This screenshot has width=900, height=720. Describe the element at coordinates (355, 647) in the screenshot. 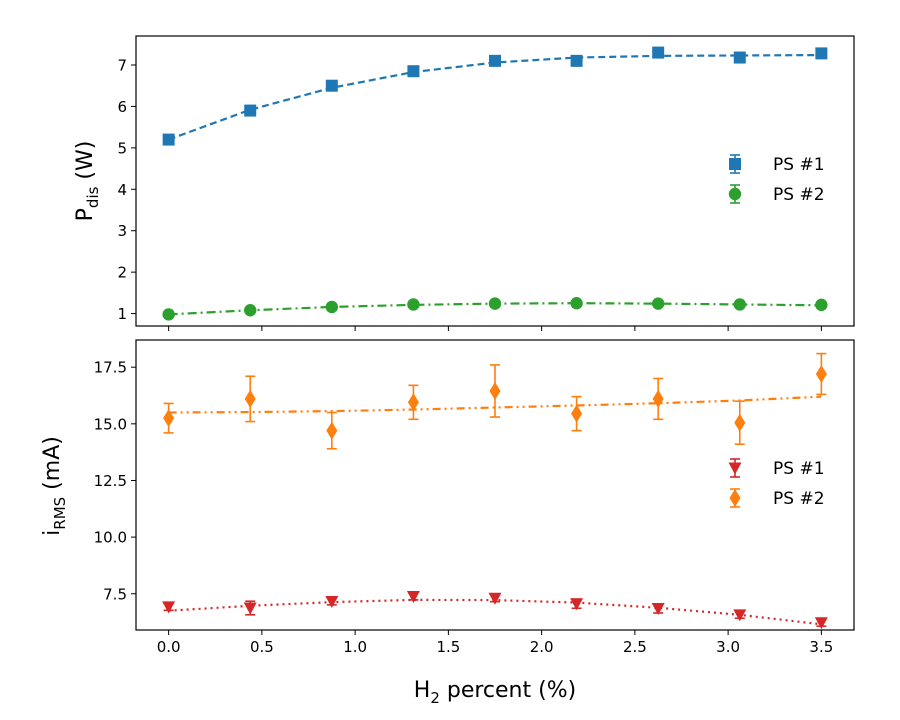

I see `x-tick-label: 1.0` at that location.